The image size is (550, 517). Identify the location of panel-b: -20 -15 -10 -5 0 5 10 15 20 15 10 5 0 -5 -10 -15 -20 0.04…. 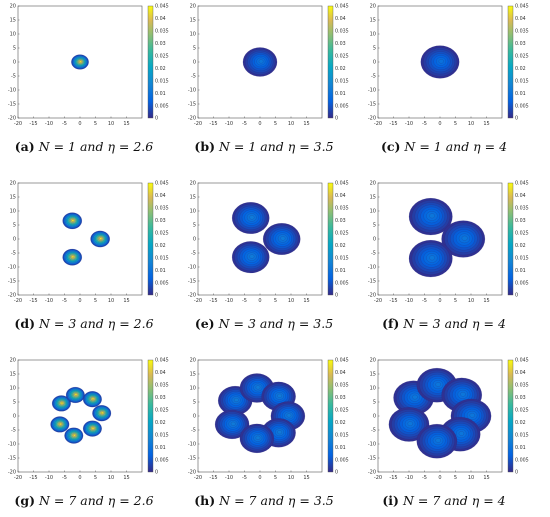
(268, 79).